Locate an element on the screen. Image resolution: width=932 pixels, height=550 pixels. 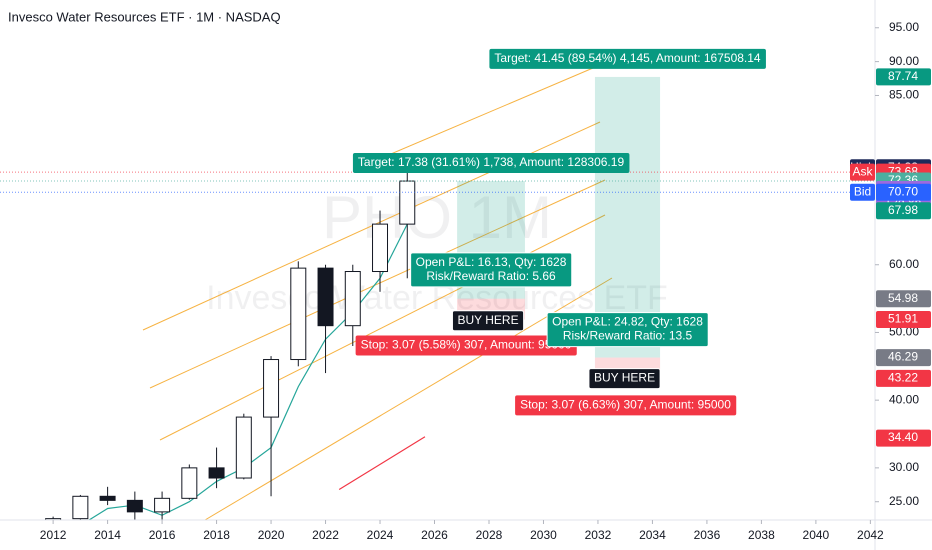
x-tick-label: 2024 is located at coordinates (380, 535).